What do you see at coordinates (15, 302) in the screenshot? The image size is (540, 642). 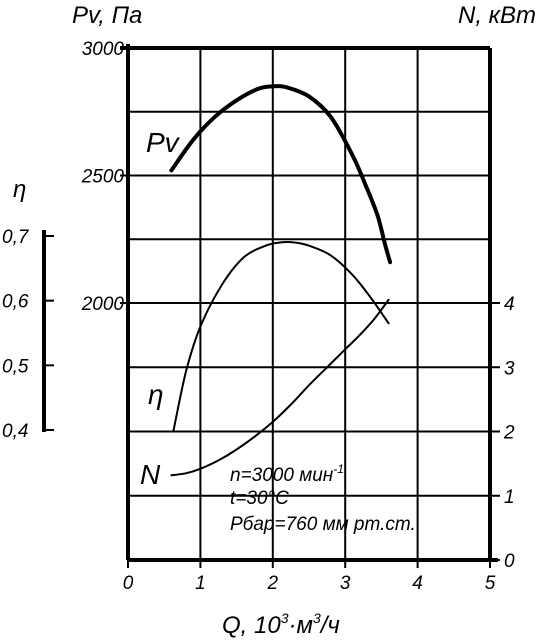 I see `eta-tick-label: 0,6` at bounding box center [15, 302].